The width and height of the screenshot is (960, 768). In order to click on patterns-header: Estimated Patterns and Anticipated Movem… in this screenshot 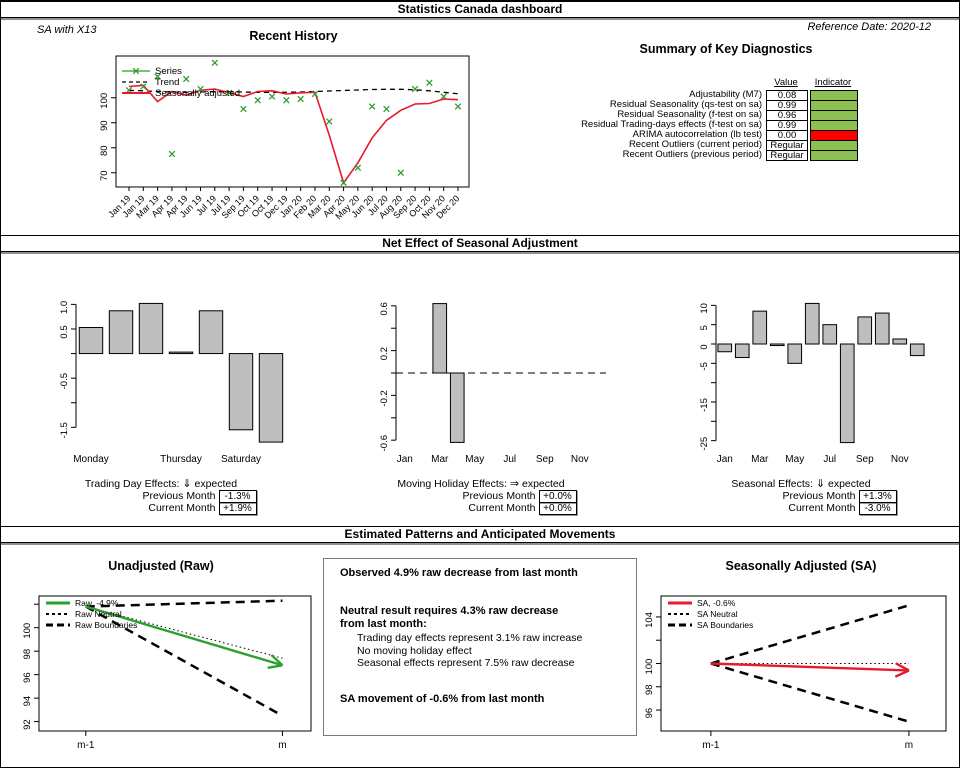, I will do `click(480, 534)`.